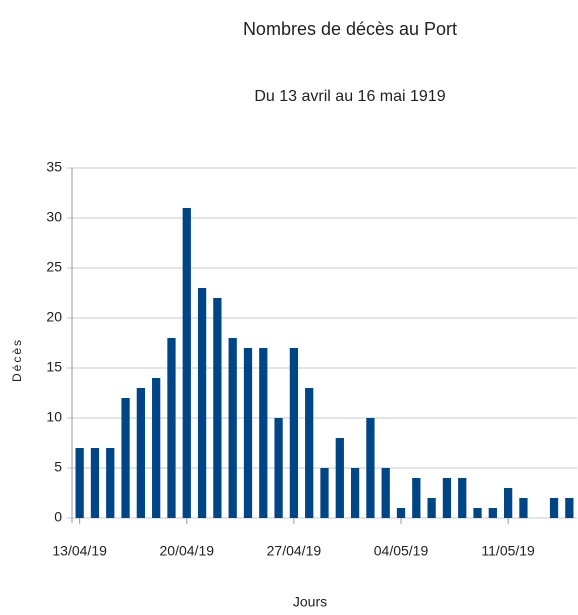  What do you see at coordinates (310, 602) in the screenshot?
I see `x-axis-label: Jours` at bounding box center [310, 602].